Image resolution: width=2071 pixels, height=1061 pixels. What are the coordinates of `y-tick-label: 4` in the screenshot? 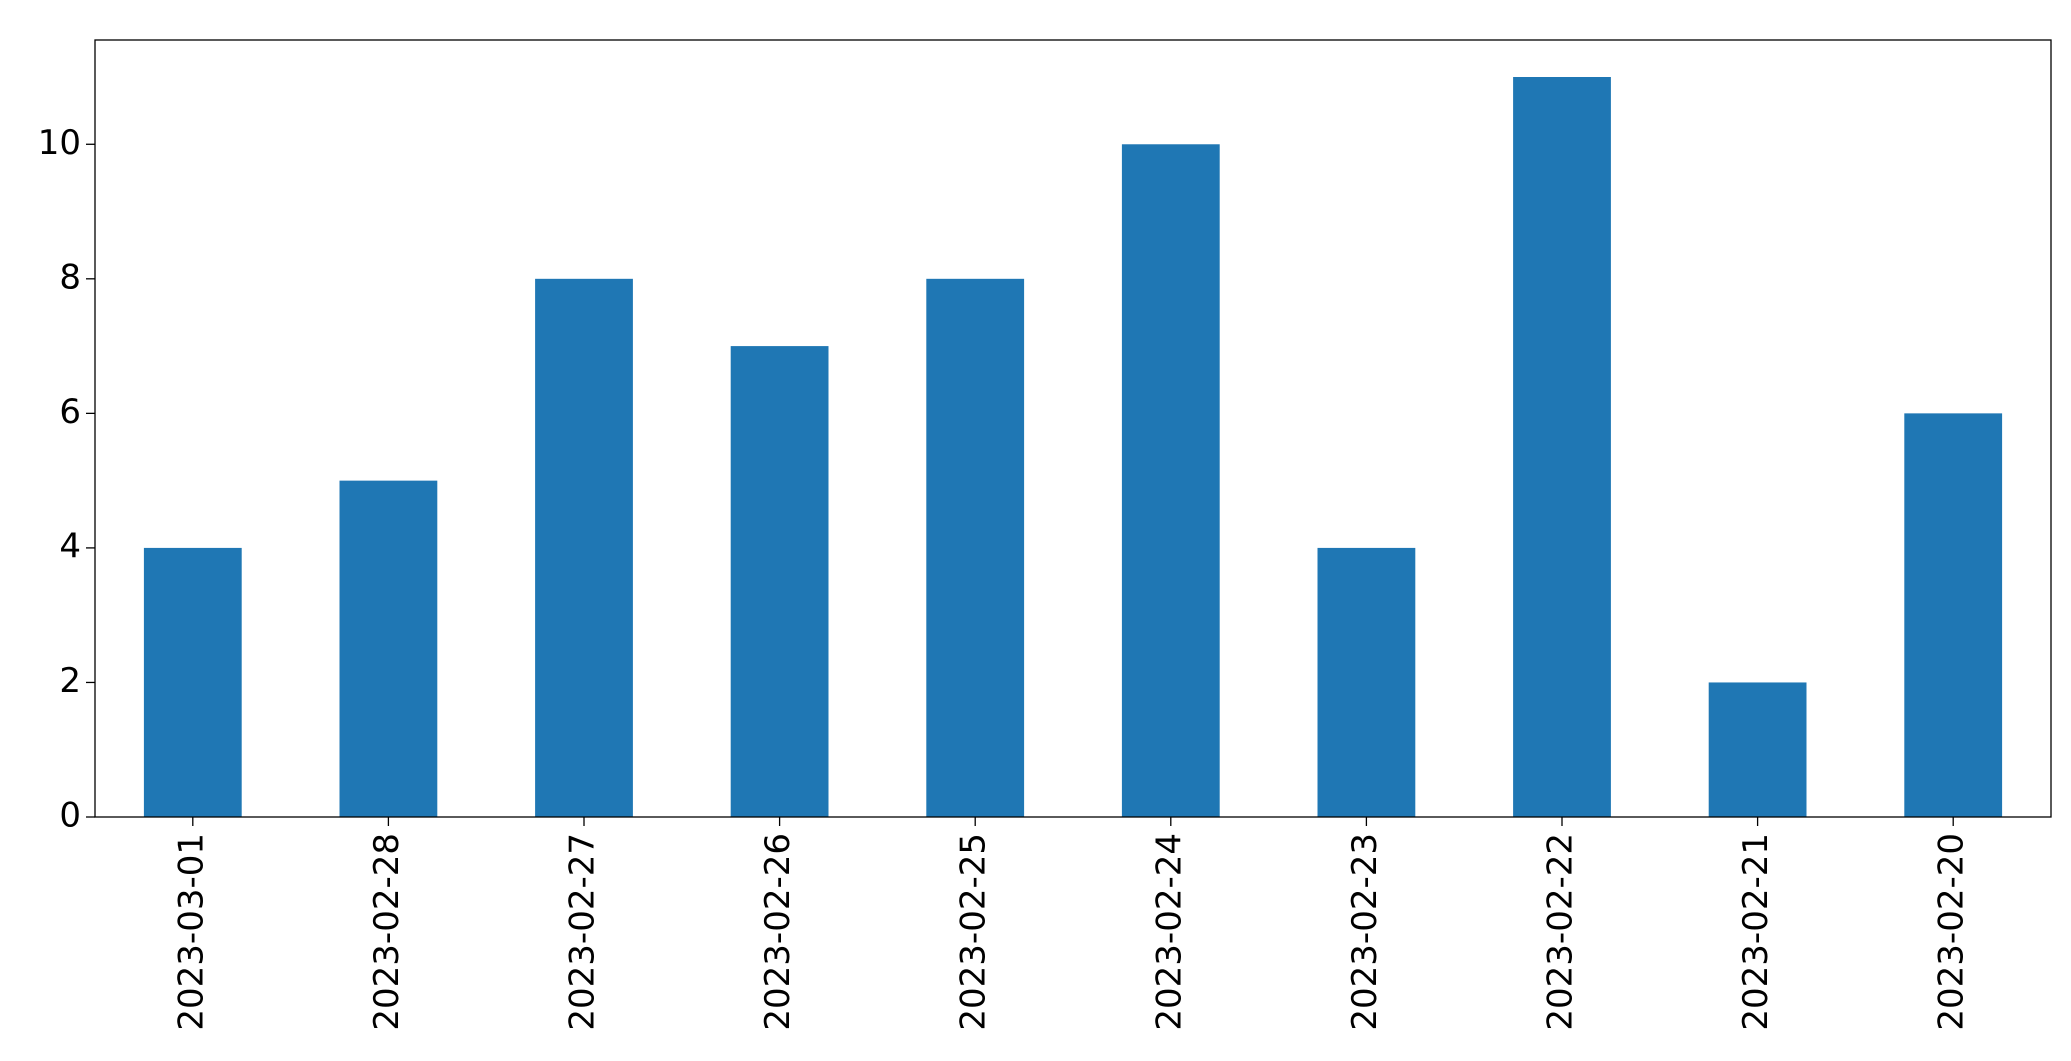 It's located at (70, 546).